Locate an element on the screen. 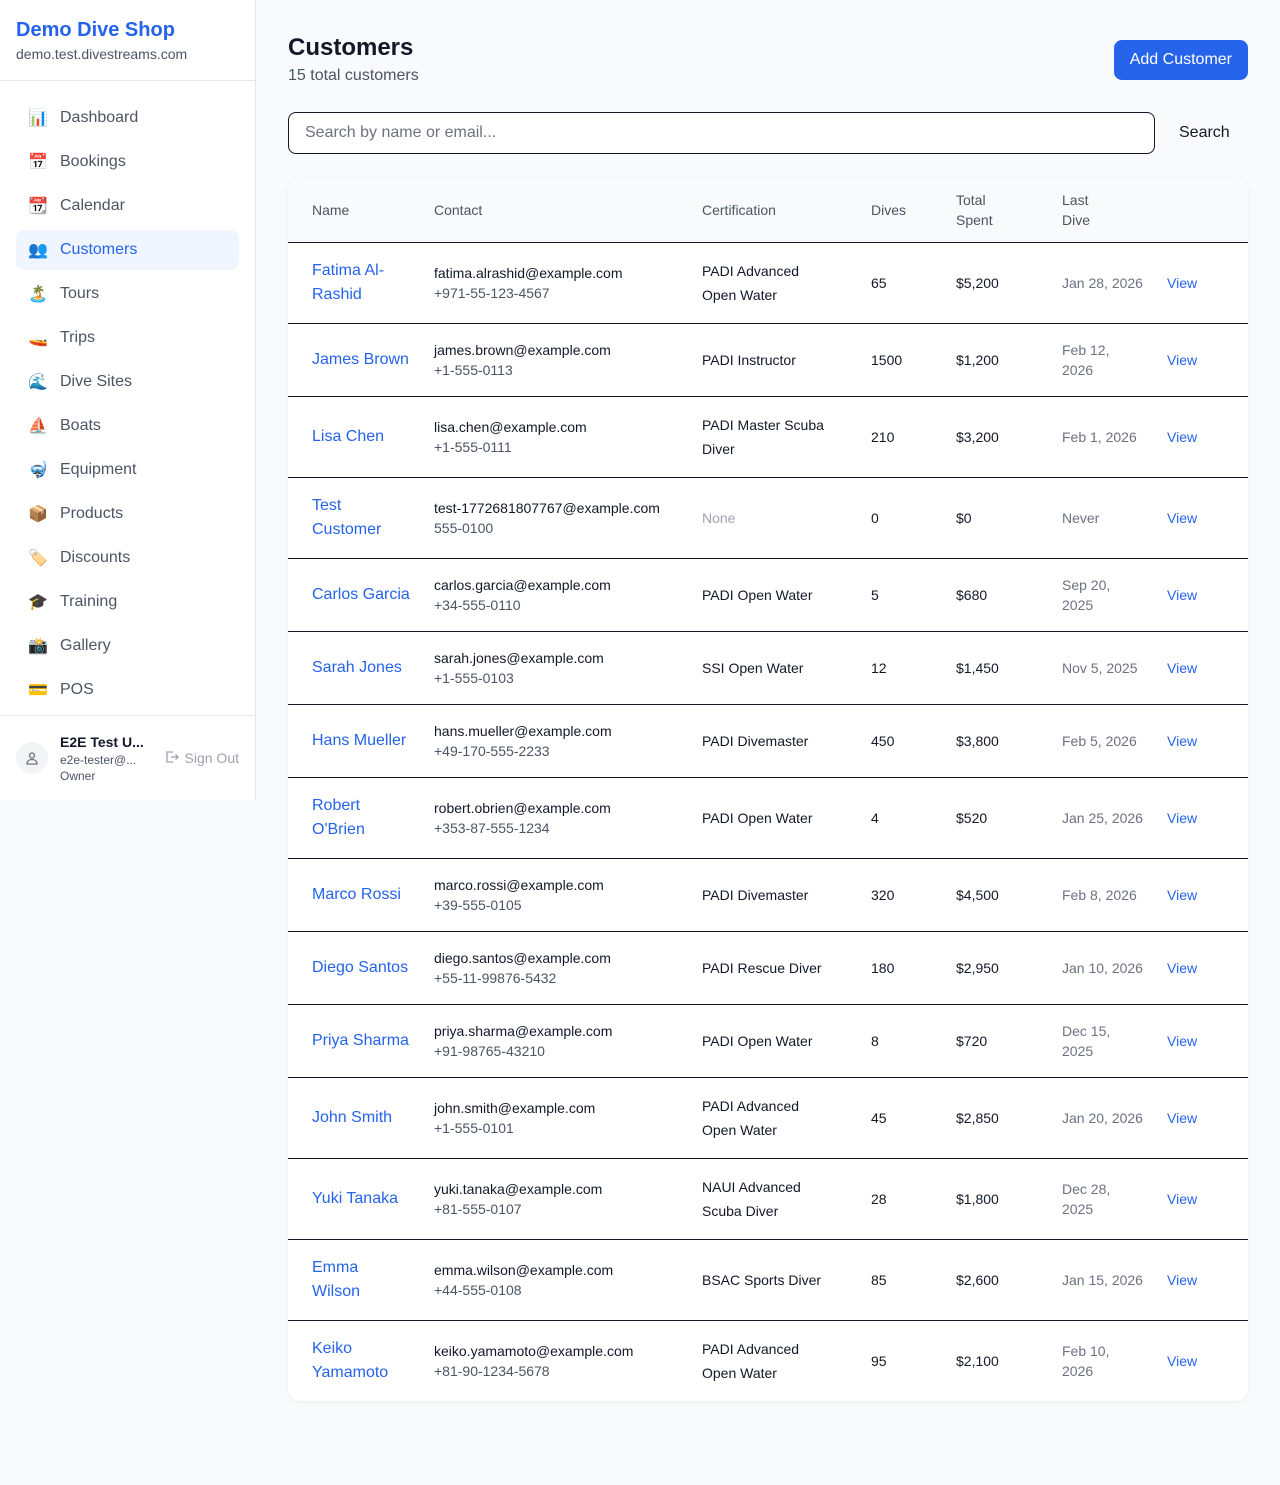  customer-certification: PADI Master Scuba Diver is located at coordinates (786, 437).